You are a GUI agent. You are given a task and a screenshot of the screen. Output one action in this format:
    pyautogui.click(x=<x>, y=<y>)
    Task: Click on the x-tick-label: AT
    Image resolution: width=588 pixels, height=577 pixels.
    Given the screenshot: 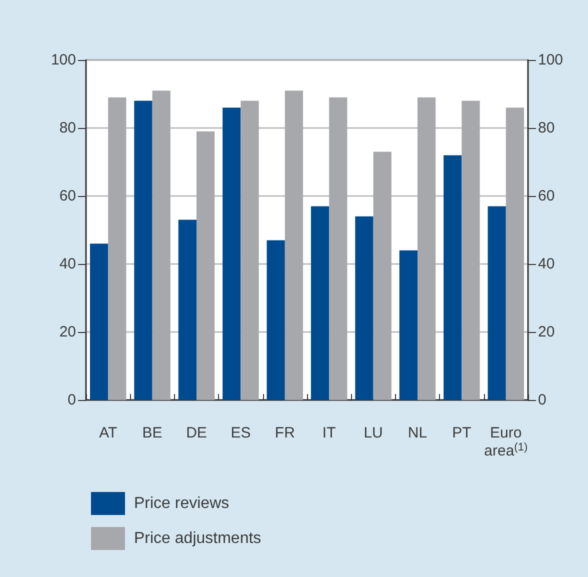 What is the action you would take?
    pyautogui.click(x=108, y=433)
    